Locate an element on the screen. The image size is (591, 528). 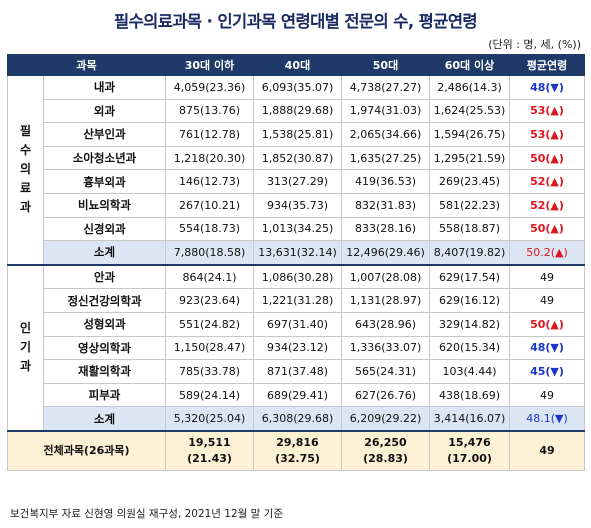
cell-60s-over: 1,594(26.75) is located at coordinates (469, 134).